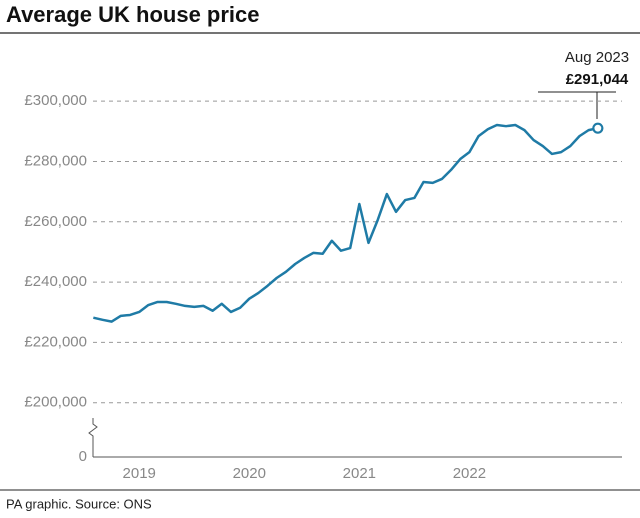 The width and height of the screenshot is (640, 518). I want to click on y-tick-label: 0, so click(83, 456).